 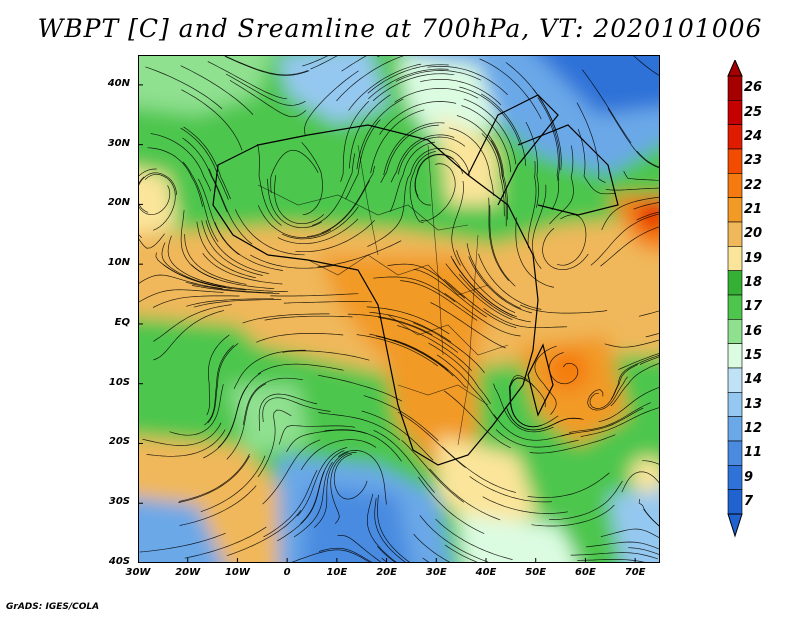 I want to click on colorbar-label: 23, so click(x=753, y=161).